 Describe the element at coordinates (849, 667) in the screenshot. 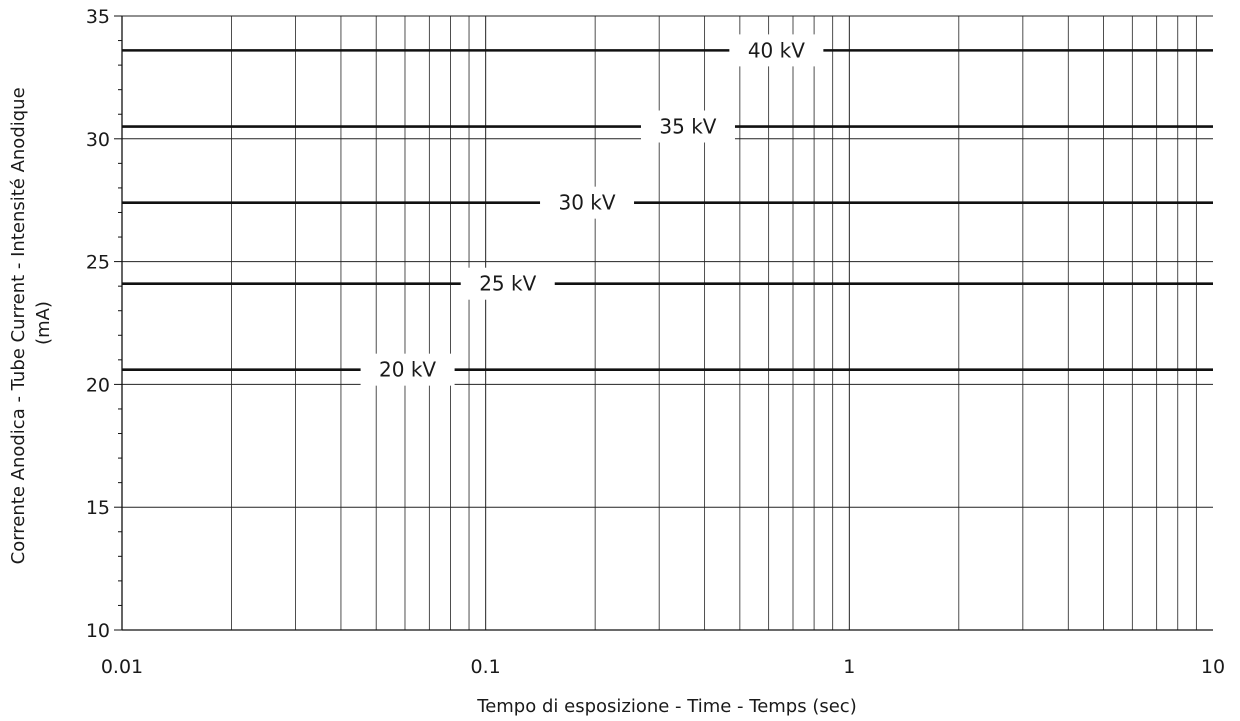

I see `x-tick-label: 1` at that location.